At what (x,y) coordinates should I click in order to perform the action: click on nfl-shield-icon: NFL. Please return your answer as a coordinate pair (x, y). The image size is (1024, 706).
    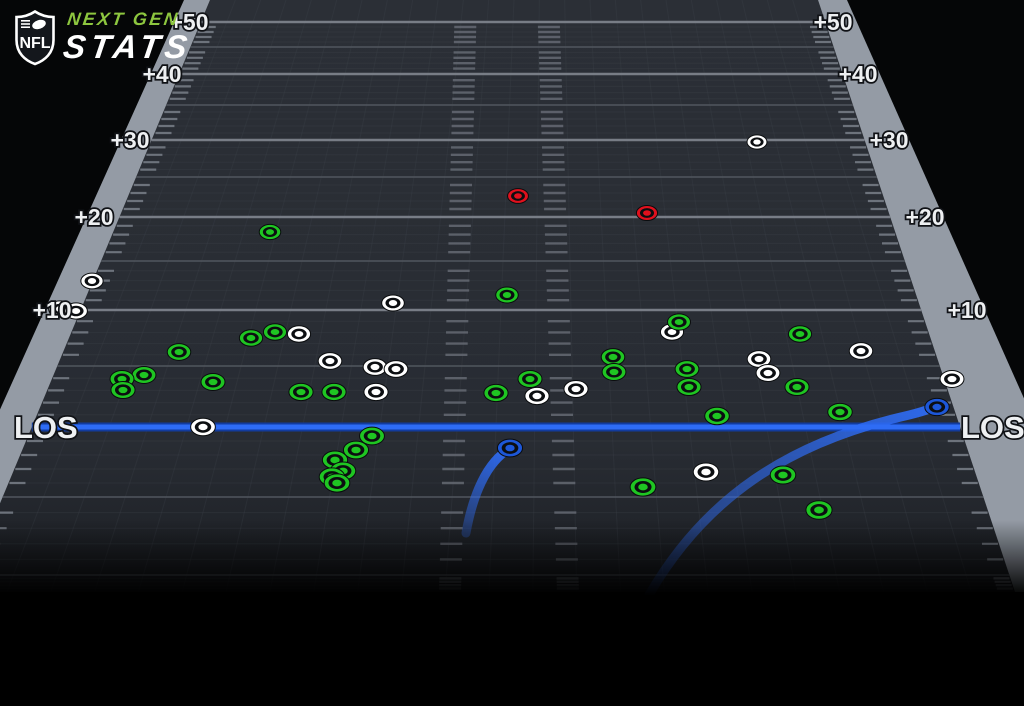
    Looking at the image, I should click on (35, 38).